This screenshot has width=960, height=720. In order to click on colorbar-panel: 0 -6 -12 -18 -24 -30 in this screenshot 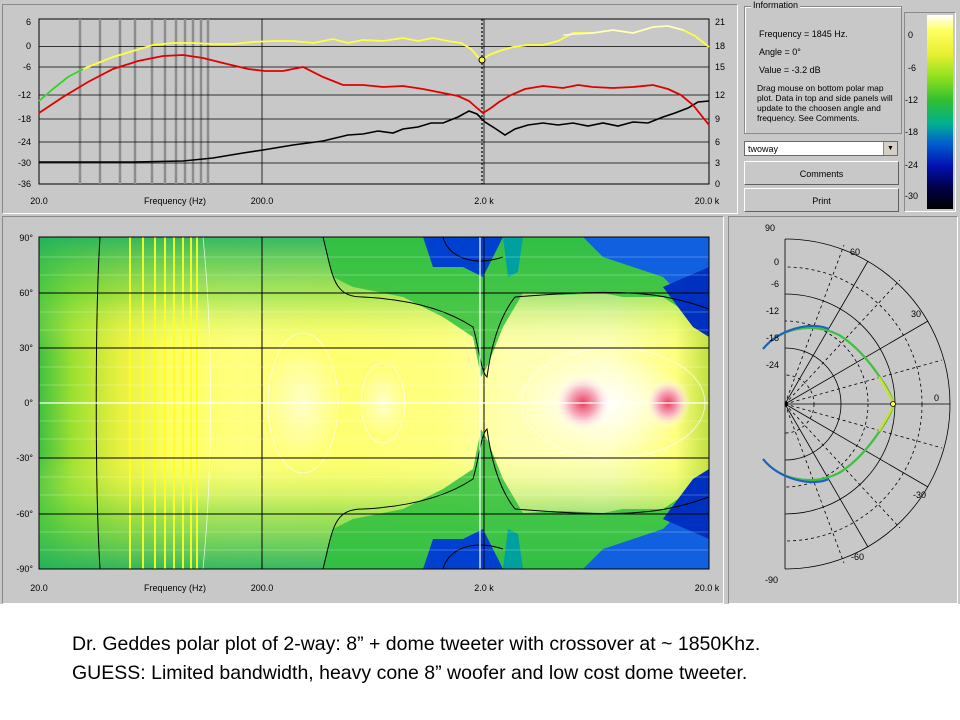, I will do `click(930, 112)`.